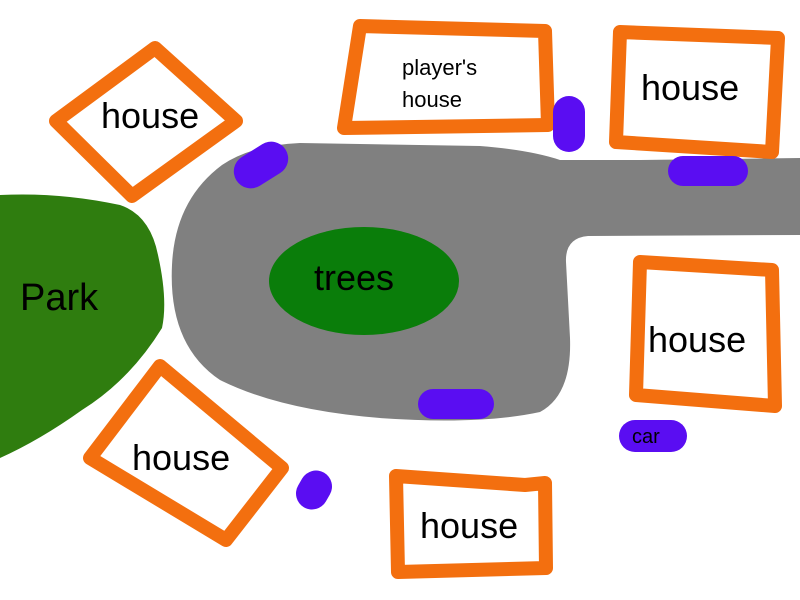  I want to click on park-label: Park, so click(59, 298).